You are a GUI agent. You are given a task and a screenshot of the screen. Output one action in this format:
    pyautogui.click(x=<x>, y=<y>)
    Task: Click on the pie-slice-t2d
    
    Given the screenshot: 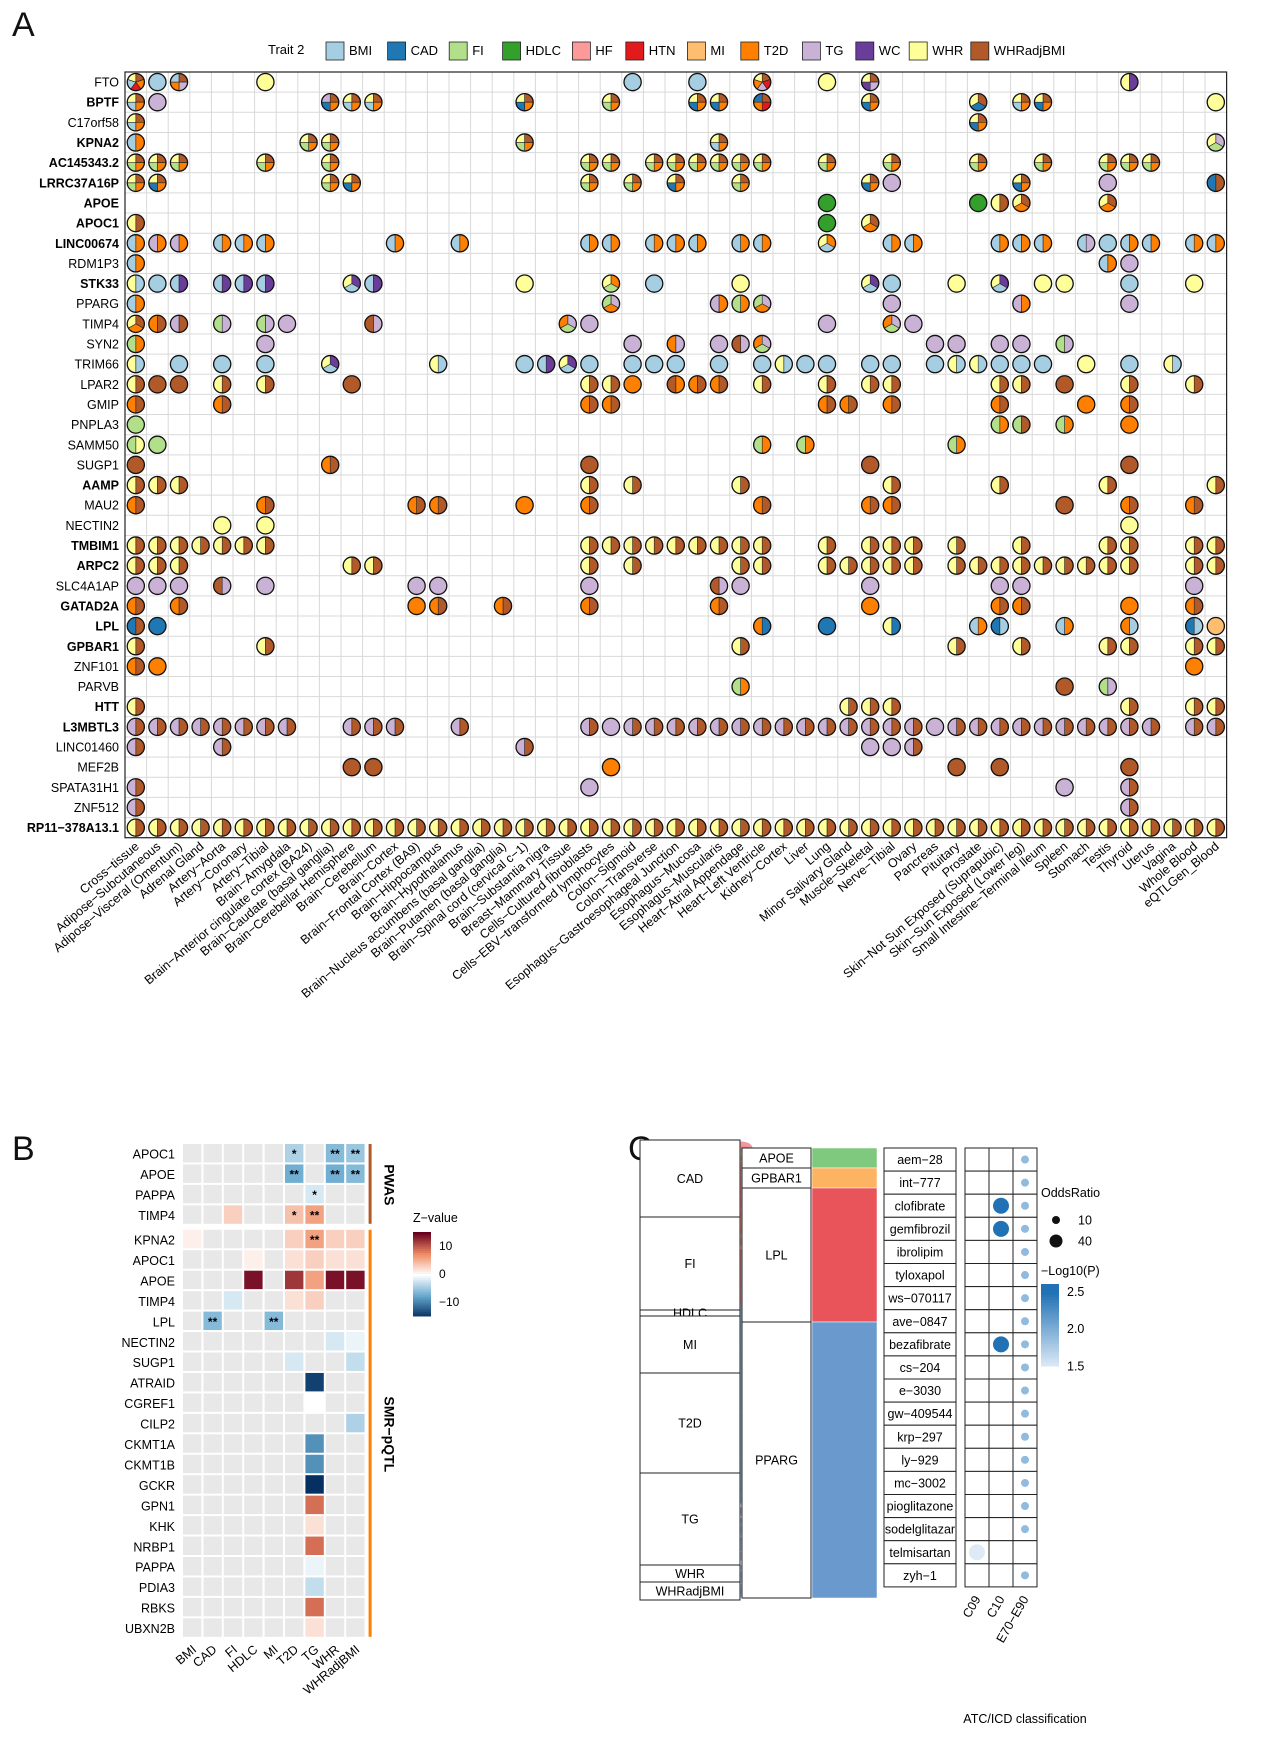 What is the action you would take?
    pyautogui.click(x=633, y=384)
    